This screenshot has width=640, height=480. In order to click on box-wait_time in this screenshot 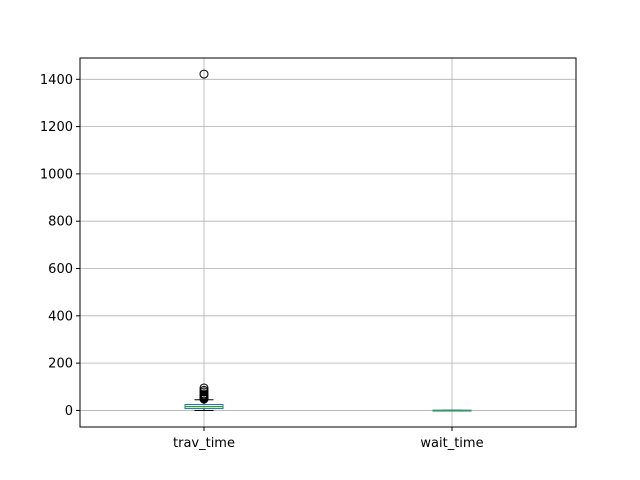, I will do `click(452, 410)`.